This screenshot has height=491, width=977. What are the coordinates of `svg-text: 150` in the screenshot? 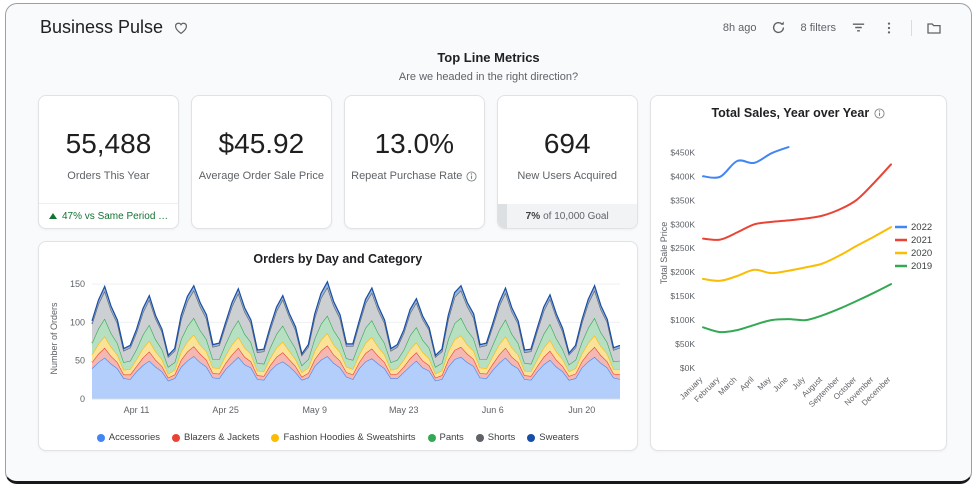 It's located at (77, 284).